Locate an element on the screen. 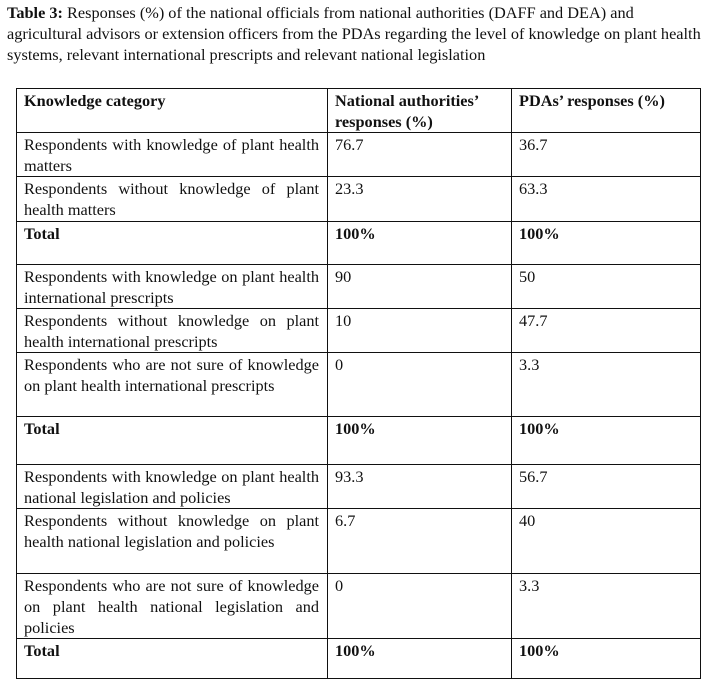 Image resolution: width=708 pixels, height=679 pixels. header-knowledge-category: Knowledge category is located at coordinates (172, 110).